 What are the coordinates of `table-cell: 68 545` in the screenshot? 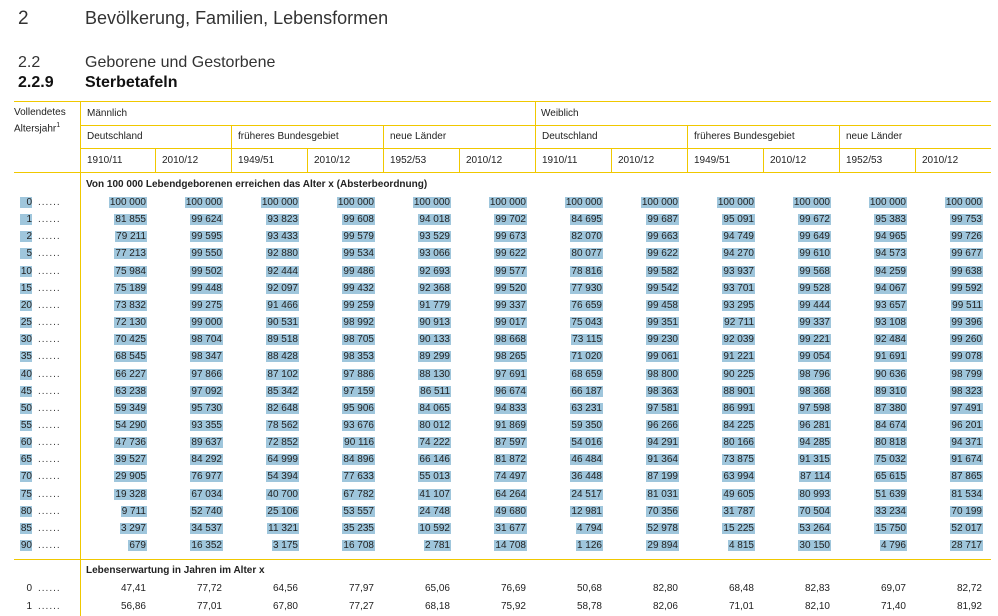 It's located at (113, 357).